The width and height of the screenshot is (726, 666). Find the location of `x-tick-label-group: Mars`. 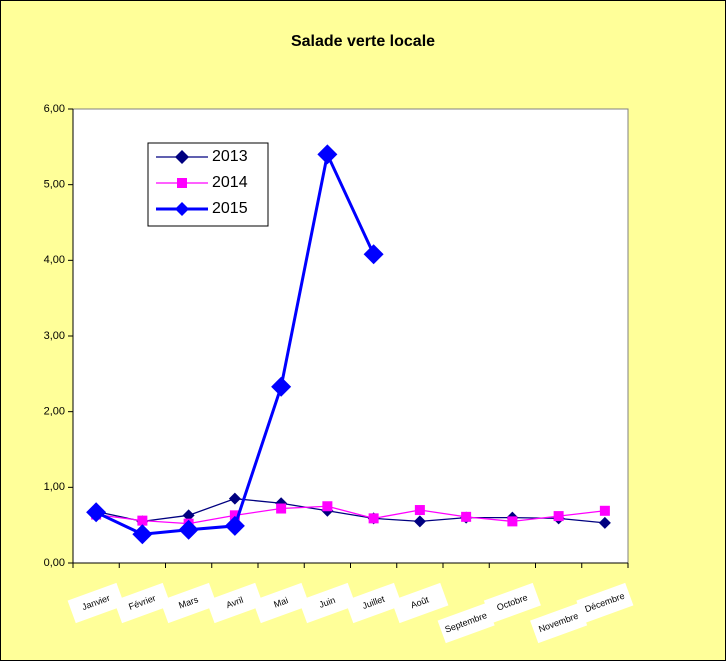

x-tick-label-group: Mars is located at coordinates (189, 603).